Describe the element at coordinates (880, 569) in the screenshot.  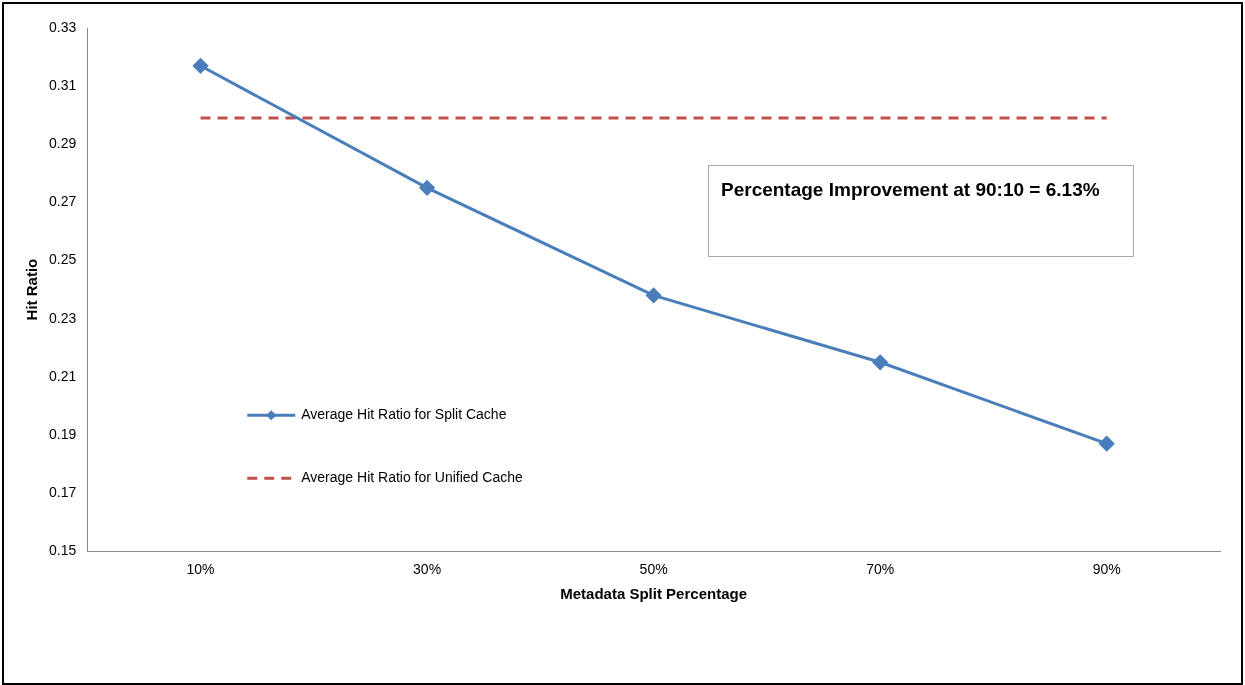
I see `x-tick-label: 70%` at that location.